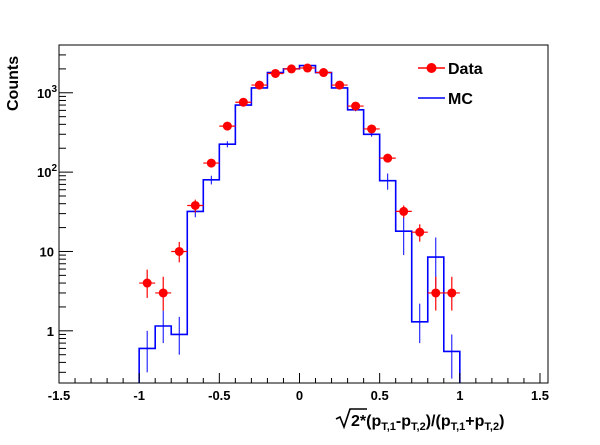 The width and height of the screenshot is (600, 445). Describe the element at coordinates (139, 395) in the screenshot. I see `x-tick-label: -1` at that location.